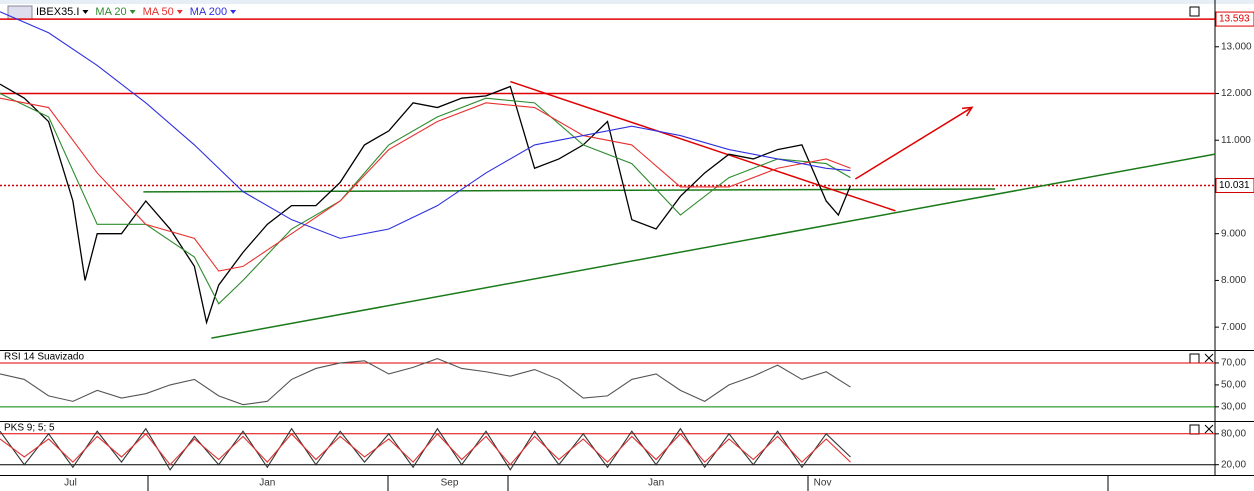 The width and height of the screenshot is (1254, 491). Describe the element at coordinates (1194, 11) in the screenshot. I see `maximize-button` at that location.